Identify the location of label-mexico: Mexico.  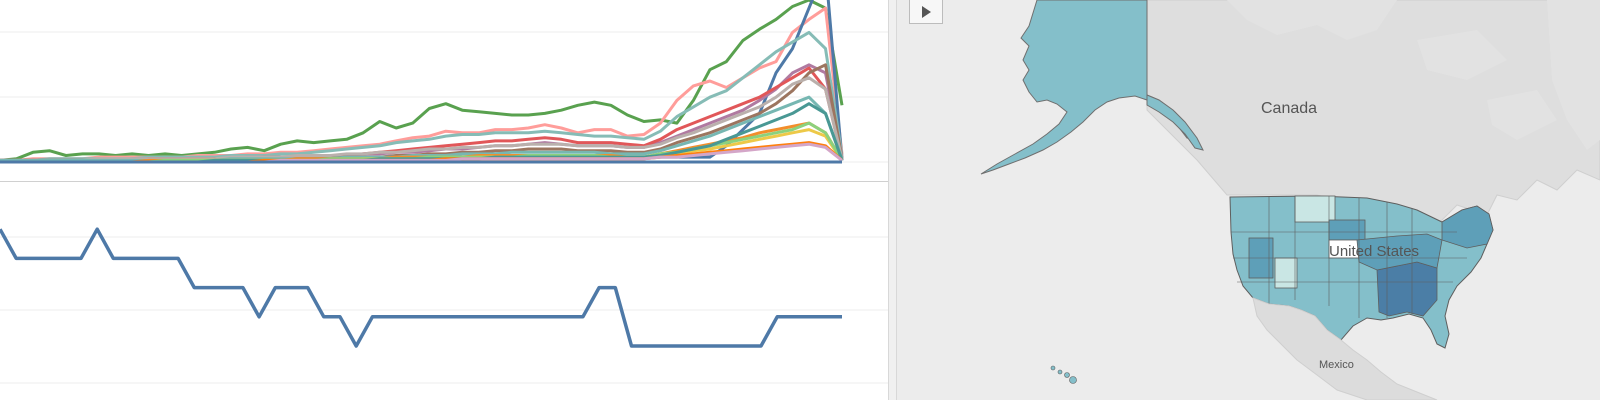
(1336, 365).